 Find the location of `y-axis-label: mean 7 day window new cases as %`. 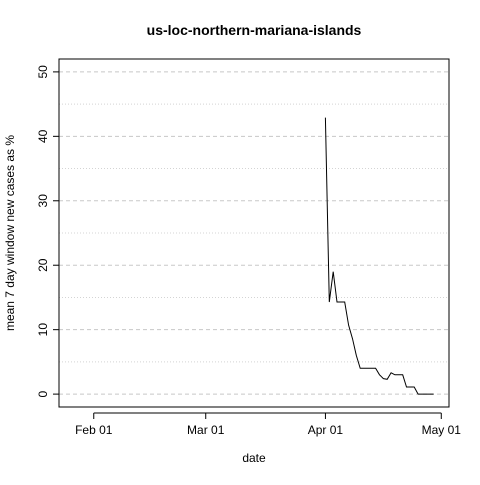

y-axis-label: mean 7 day window new cases as % is located at coordinates (10, 233).